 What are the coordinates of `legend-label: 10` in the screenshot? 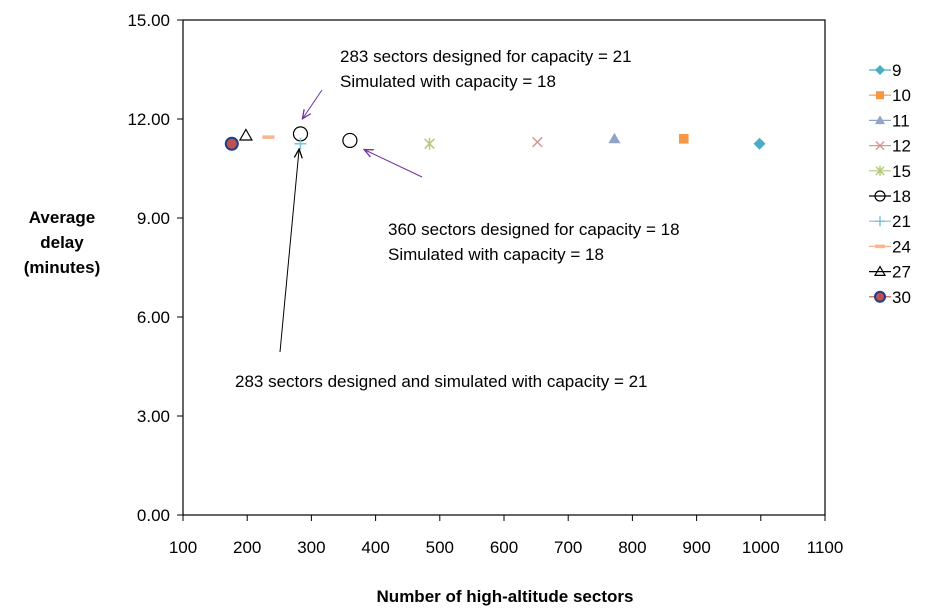 It's located at (901, 95).